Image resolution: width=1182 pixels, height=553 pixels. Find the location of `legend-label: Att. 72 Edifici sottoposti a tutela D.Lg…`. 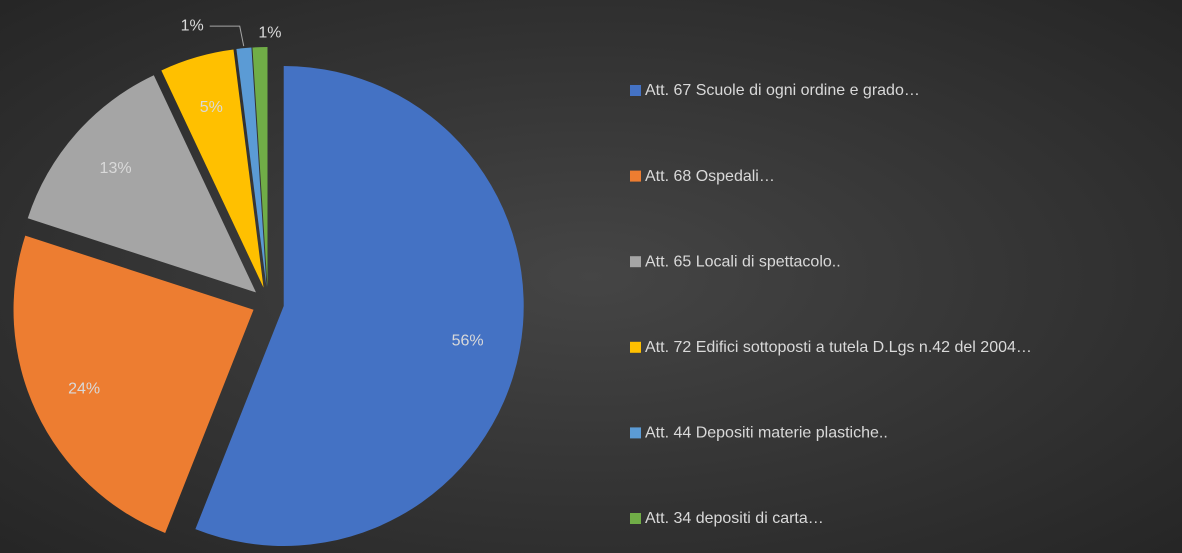

legend-label: Att. 72 Edifici sottoposti a tutela D.Lg… is located at coordinates (838, 347).